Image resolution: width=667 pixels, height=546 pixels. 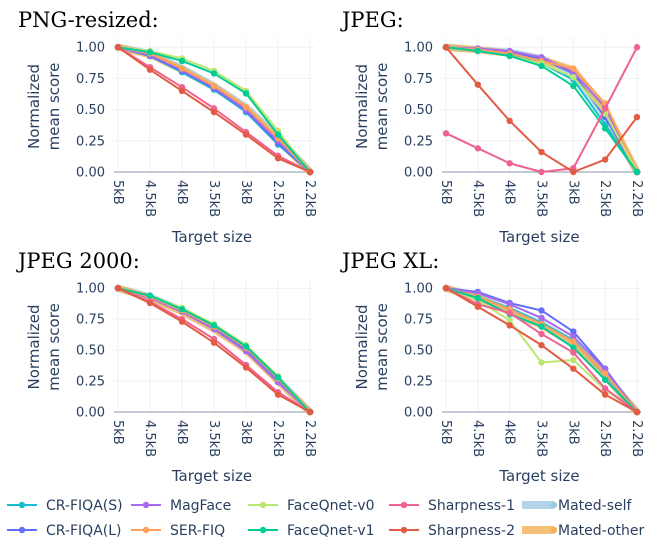 I want to click on legend-item-cr-fiqa-l: CR-FIQA(L), so click(x=64, y=531).